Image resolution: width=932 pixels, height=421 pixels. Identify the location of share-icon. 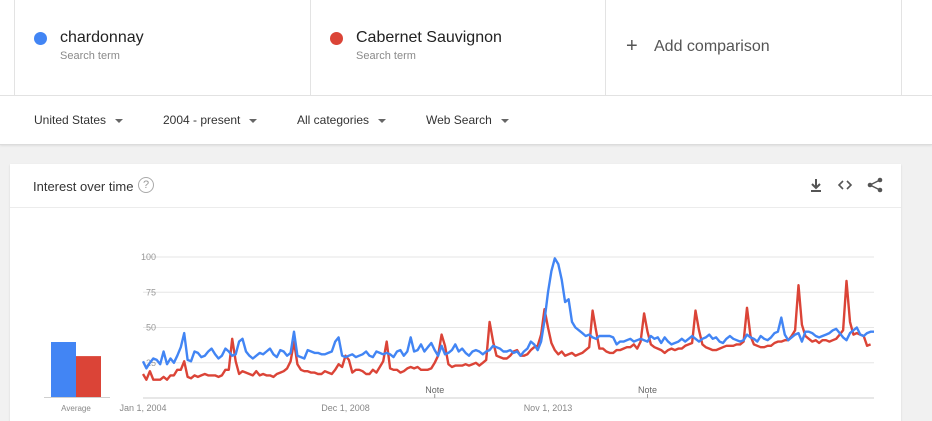
(875, 185).